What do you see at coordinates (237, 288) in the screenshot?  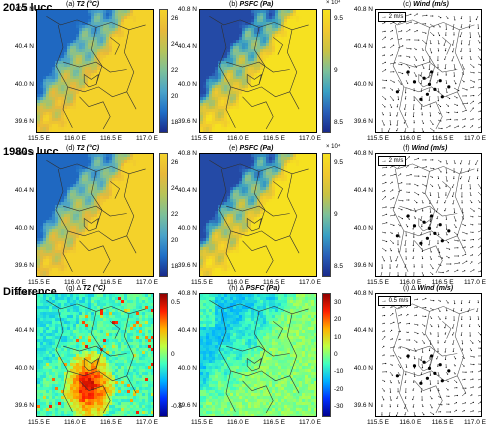 I see `panel-letter: (h) Δ` at bounding box center [237, 288].